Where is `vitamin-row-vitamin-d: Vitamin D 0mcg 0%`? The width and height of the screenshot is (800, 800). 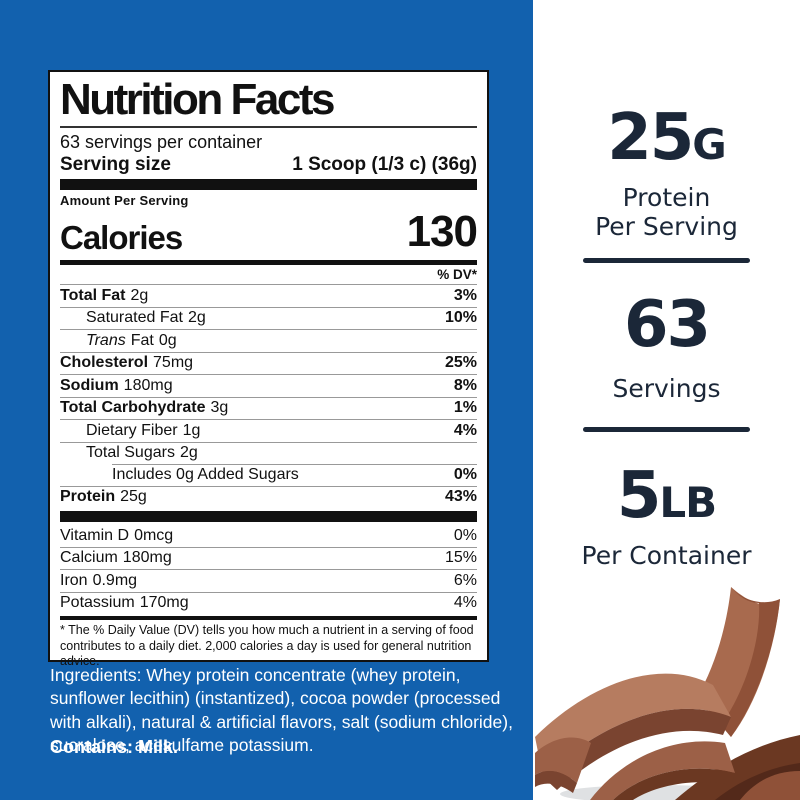
vitamin-row-vitamin-d: Vitamin D 0mcg 0% is located at coordinates (268, 536).